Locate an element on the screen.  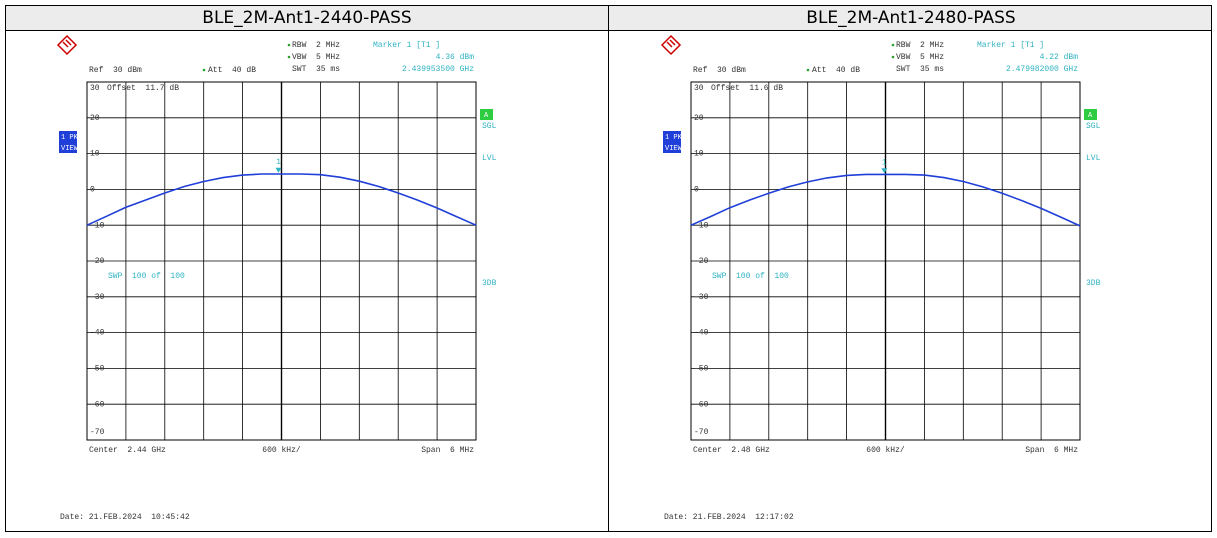
offset: Offset 11.6 dB is located at coordinates (747, 88).